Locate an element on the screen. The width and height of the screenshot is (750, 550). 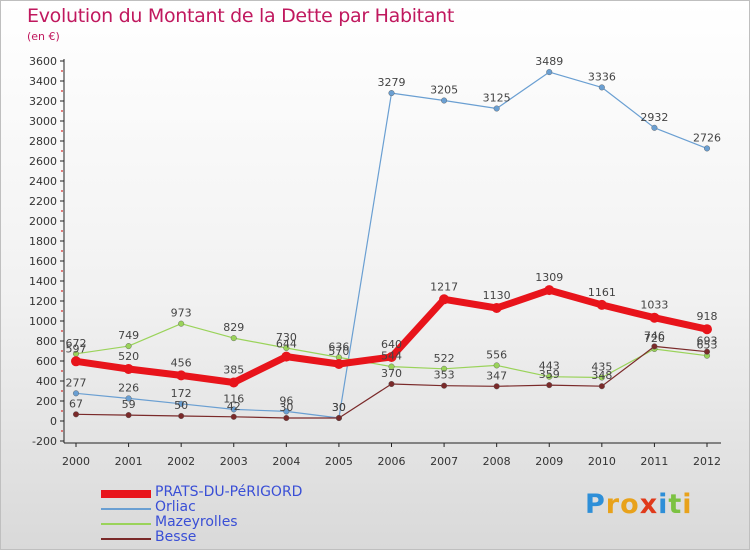
data-label: 42 is located at coordinates (234, 406).